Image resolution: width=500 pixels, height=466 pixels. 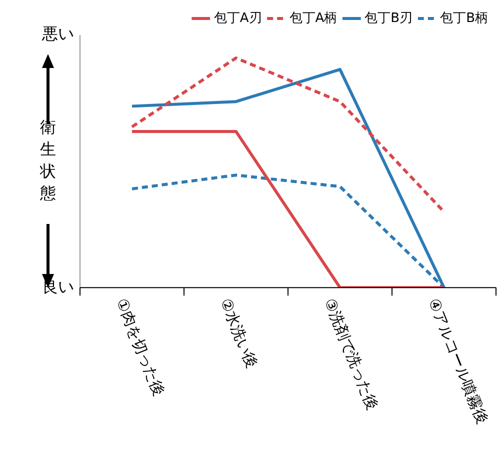 What do you see at coordinates (313, 18) in the screenshot?
I see `legend-label: 包丁A柄` at bounding box center [313, 18].